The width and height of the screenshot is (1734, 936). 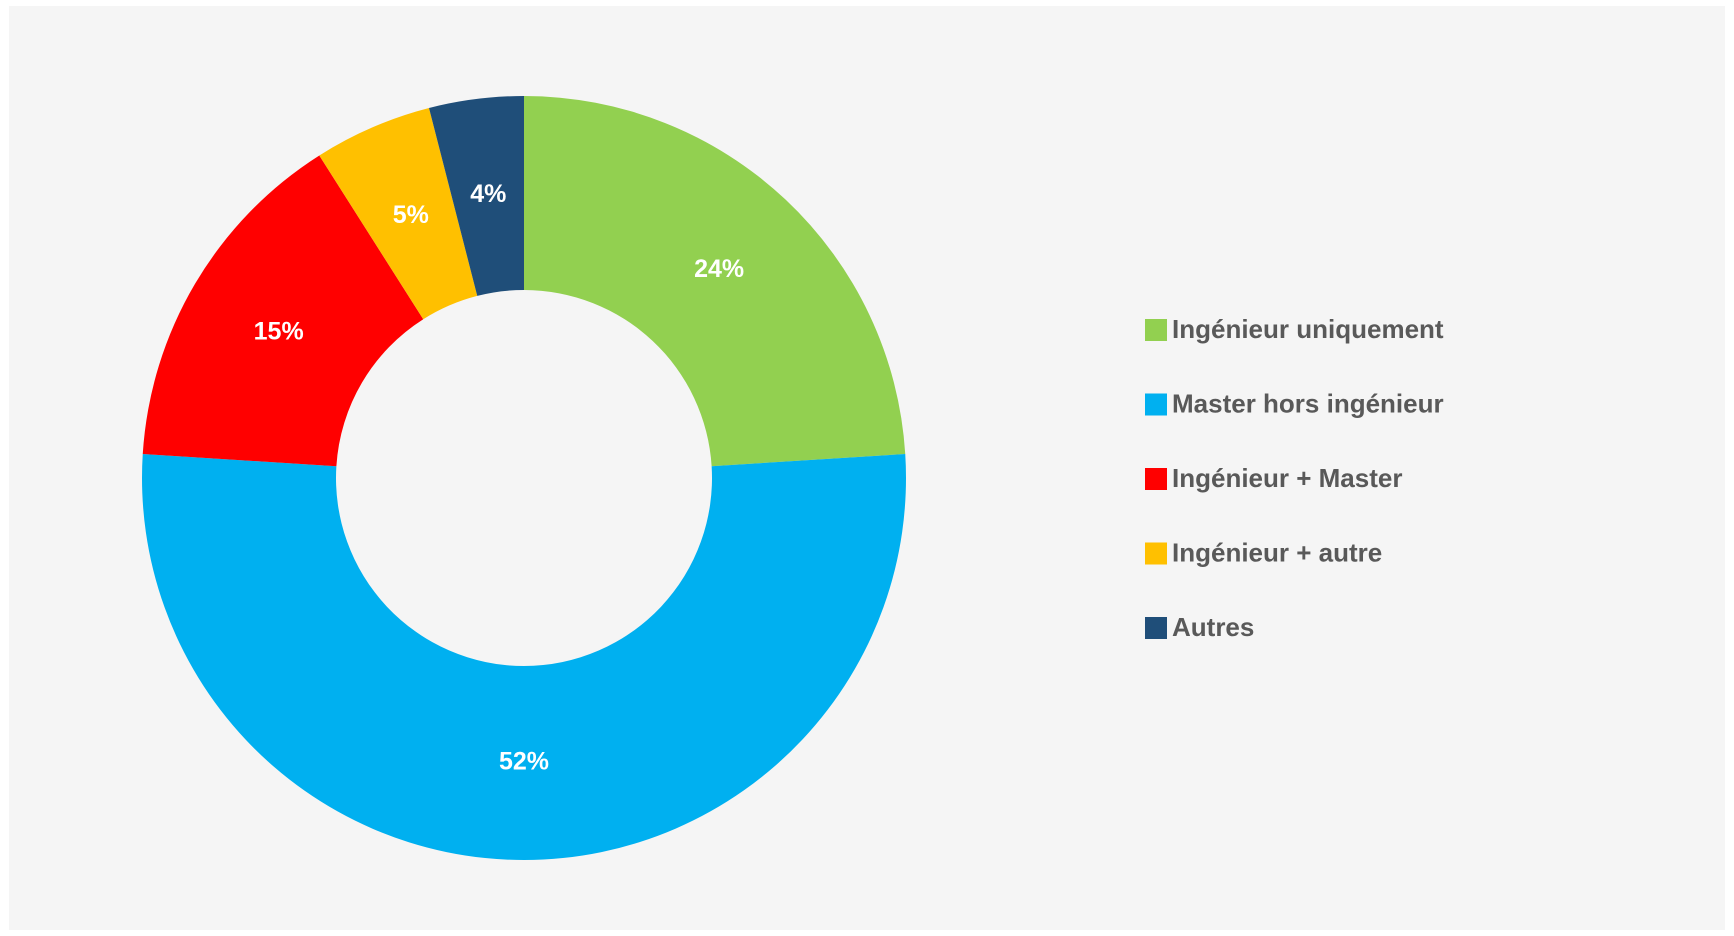 I want to click on data-label: 24%, so click(x=719, y=269).